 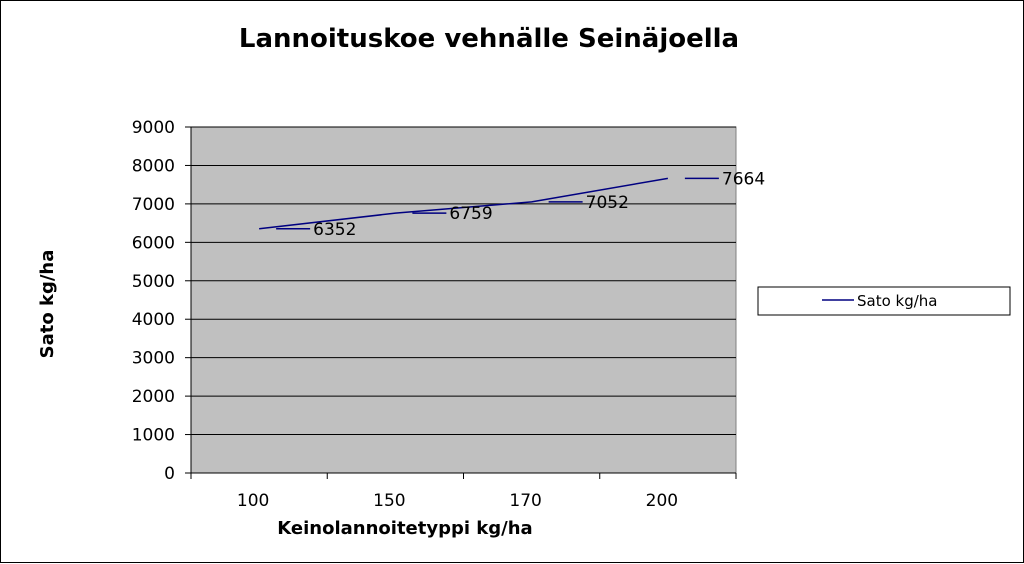 What do you see at coordinates (161, 301) in the screenshot?
I see `y-axis-ticks: 0 1000 2000 3000 4000 5000 6000 7000 8000 9000` at bounding box center [161, 301].